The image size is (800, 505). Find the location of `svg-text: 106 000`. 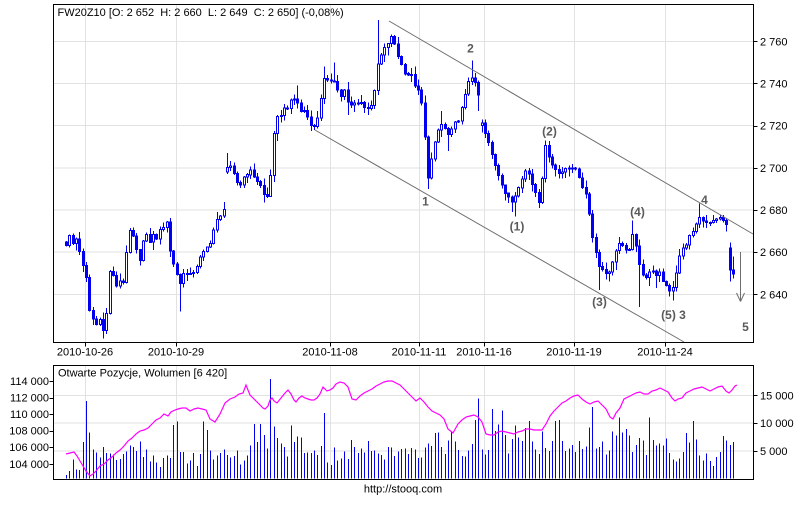

svg-text: 106 000 is located at coordinates (29, 448).